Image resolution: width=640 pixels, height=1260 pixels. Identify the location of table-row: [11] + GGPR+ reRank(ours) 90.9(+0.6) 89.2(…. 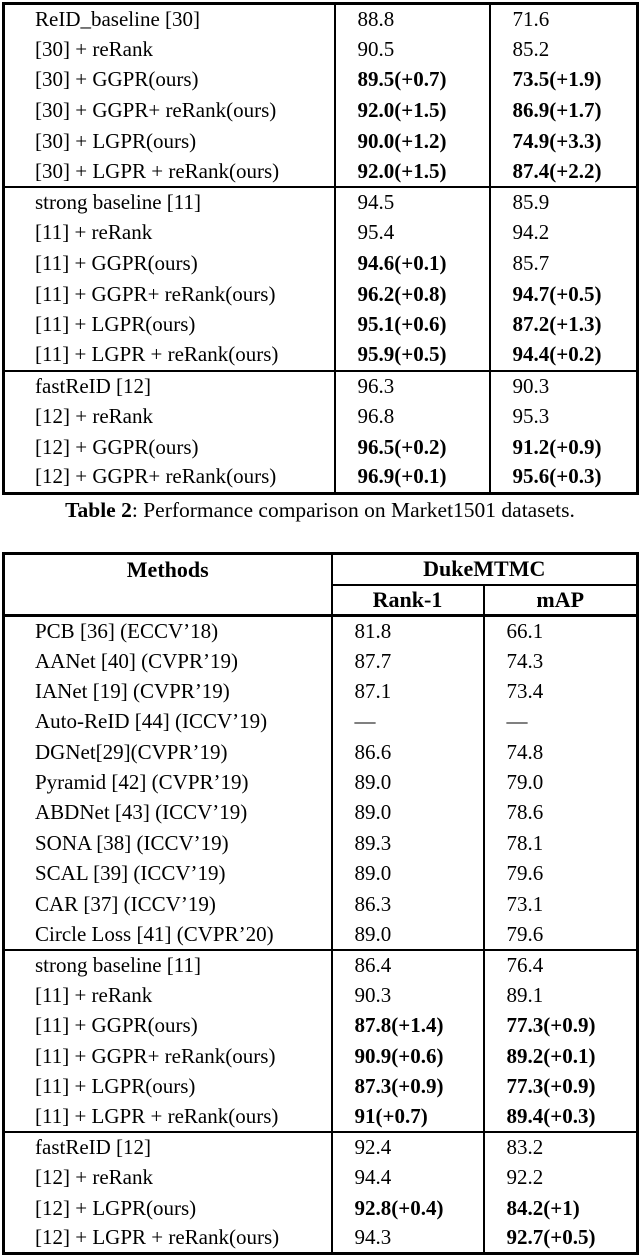
(321, 1056).